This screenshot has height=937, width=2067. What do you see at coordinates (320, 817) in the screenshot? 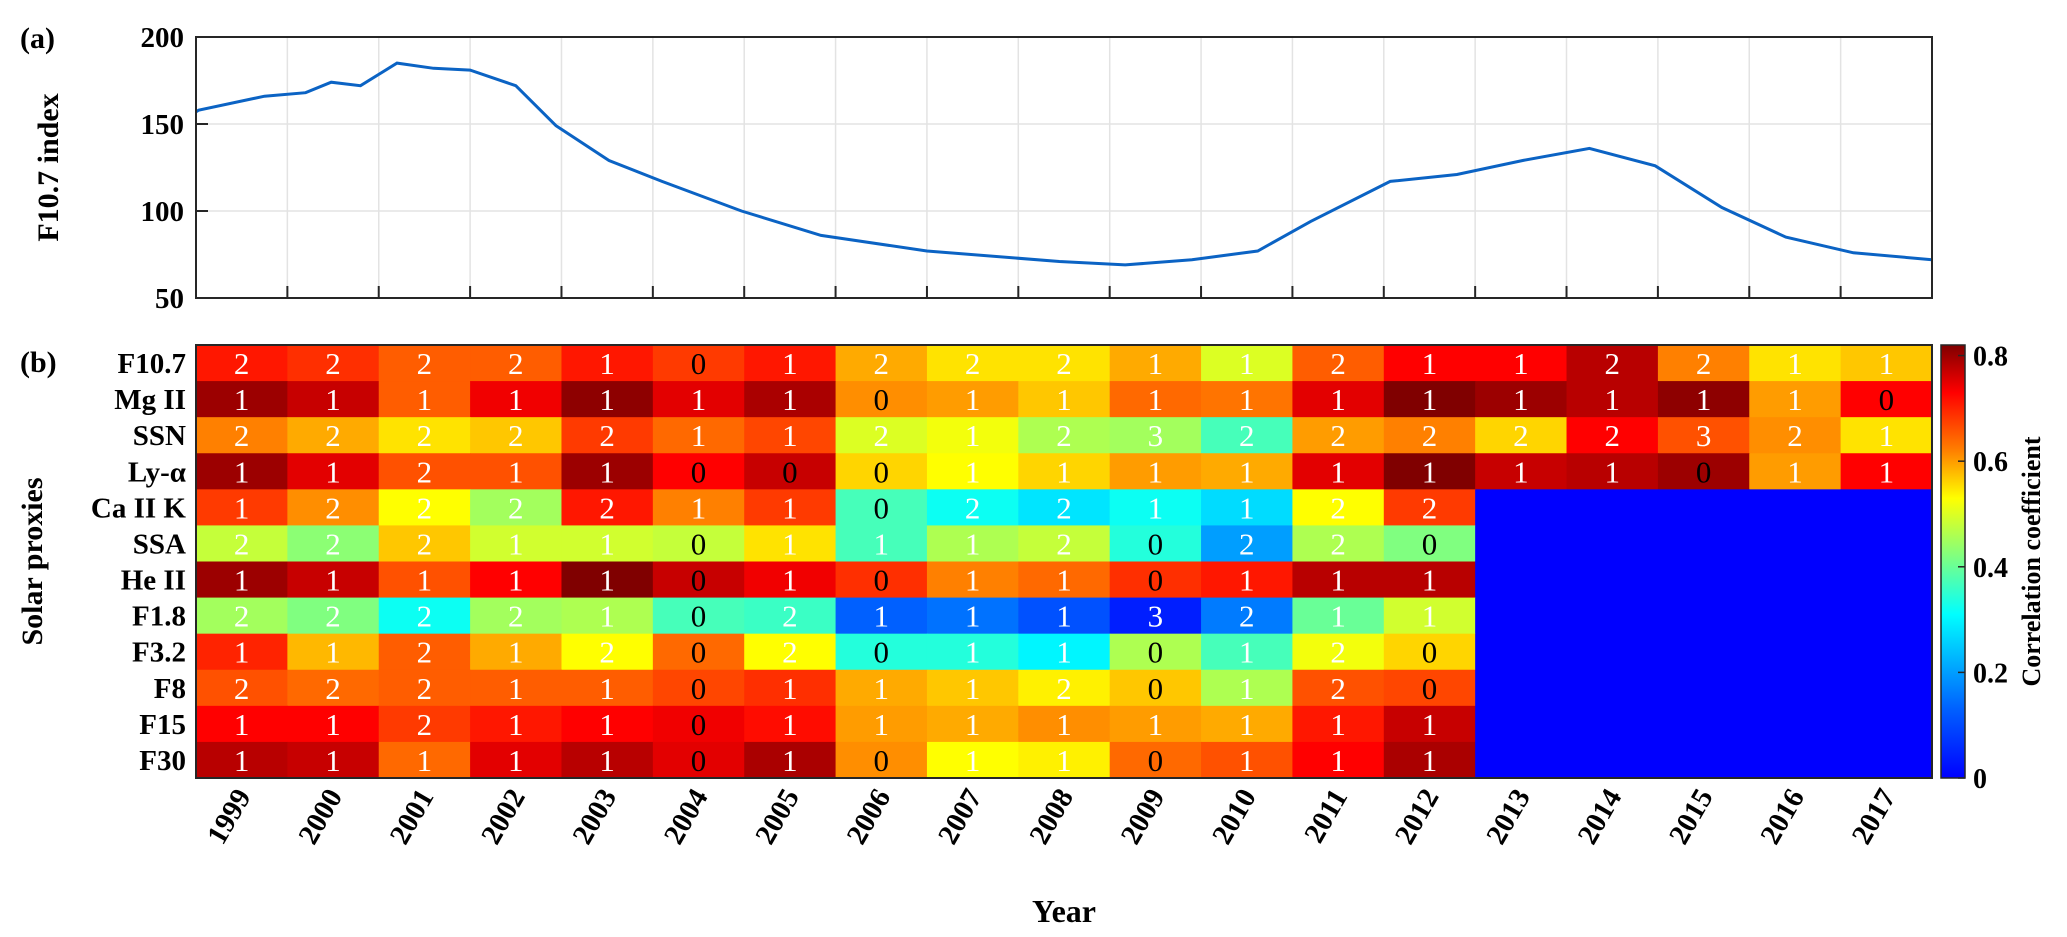
I see `column-label: 2000` at bounding box center [320, 817].